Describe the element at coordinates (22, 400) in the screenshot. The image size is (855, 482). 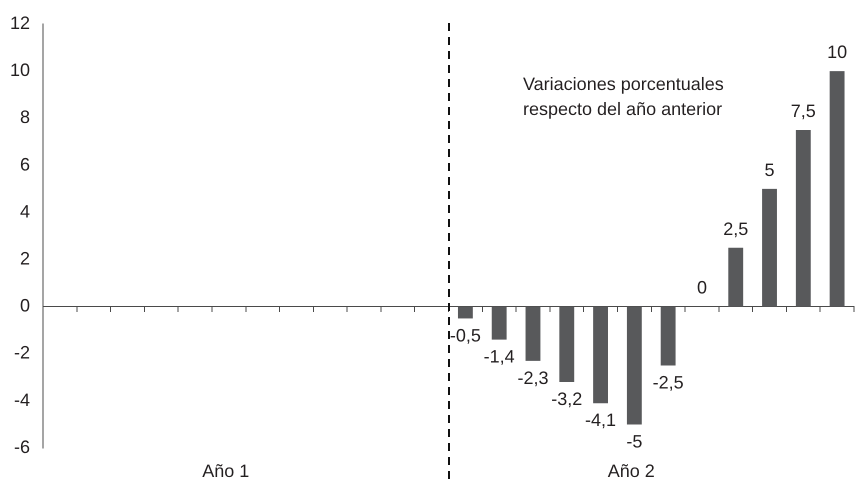
I see `y-tick-label: -4` at that location.